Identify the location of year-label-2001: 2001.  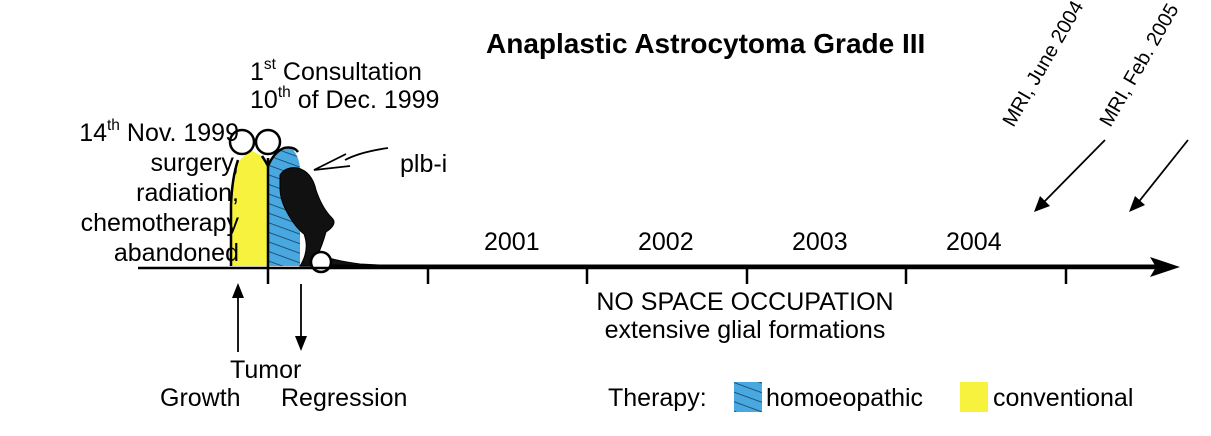
(512, 242).